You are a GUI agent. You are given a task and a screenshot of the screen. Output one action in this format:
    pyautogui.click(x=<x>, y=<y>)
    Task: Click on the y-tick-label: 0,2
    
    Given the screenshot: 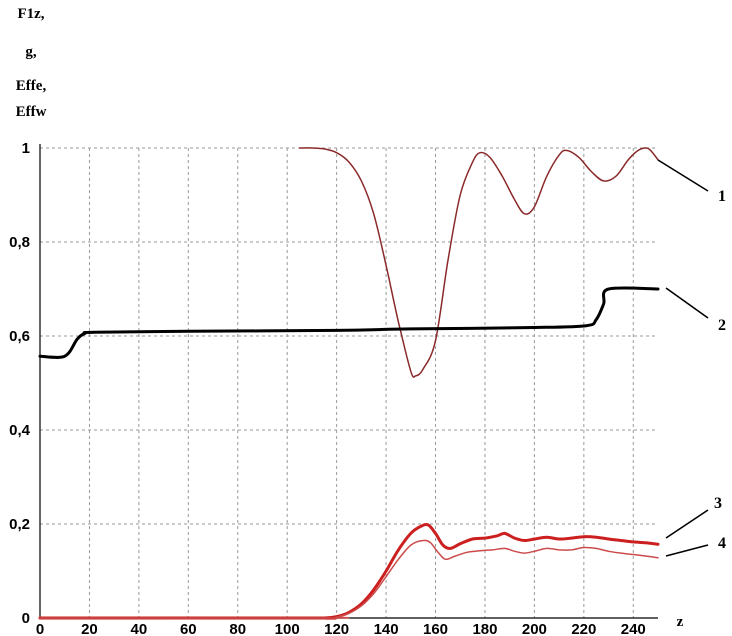 What is the action you would take?
    pyautogui.click(x=19, y=524)
    